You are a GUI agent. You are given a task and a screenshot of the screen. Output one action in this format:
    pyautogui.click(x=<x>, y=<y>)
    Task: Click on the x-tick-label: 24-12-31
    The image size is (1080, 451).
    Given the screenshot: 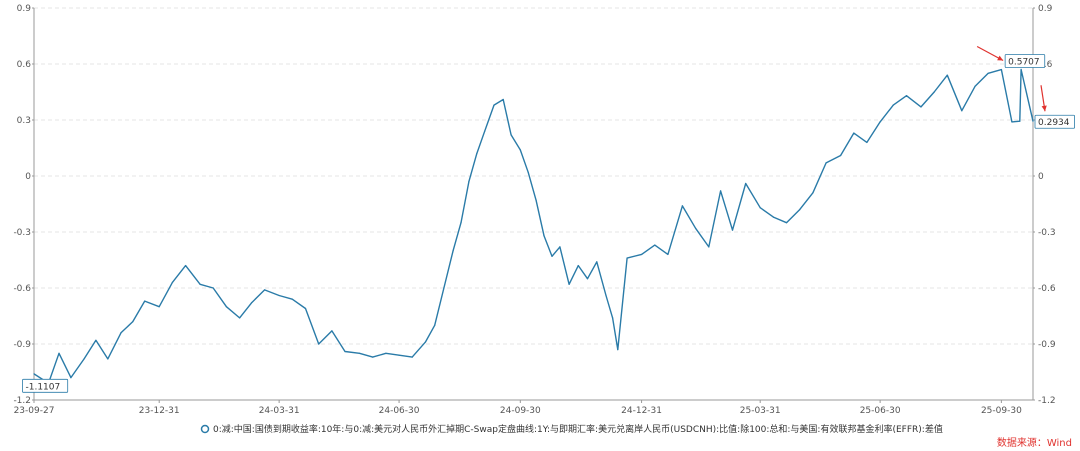 What is the action you would take?
    pyautogui.click(x=641, y=411)
    